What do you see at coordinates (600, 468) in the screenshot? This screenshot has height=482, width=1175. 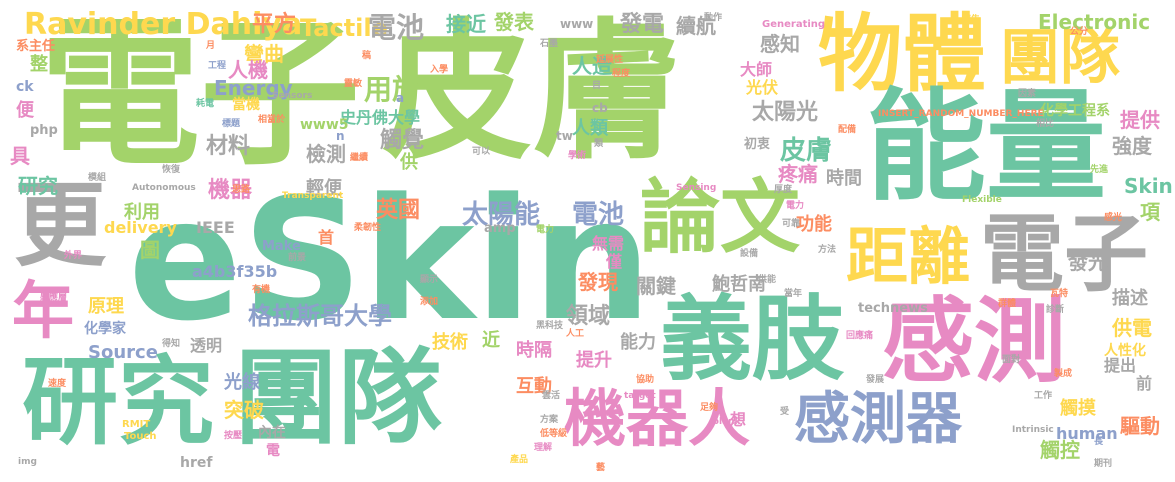 I see `word-藝: 藝` at bounding box center [600, 468].